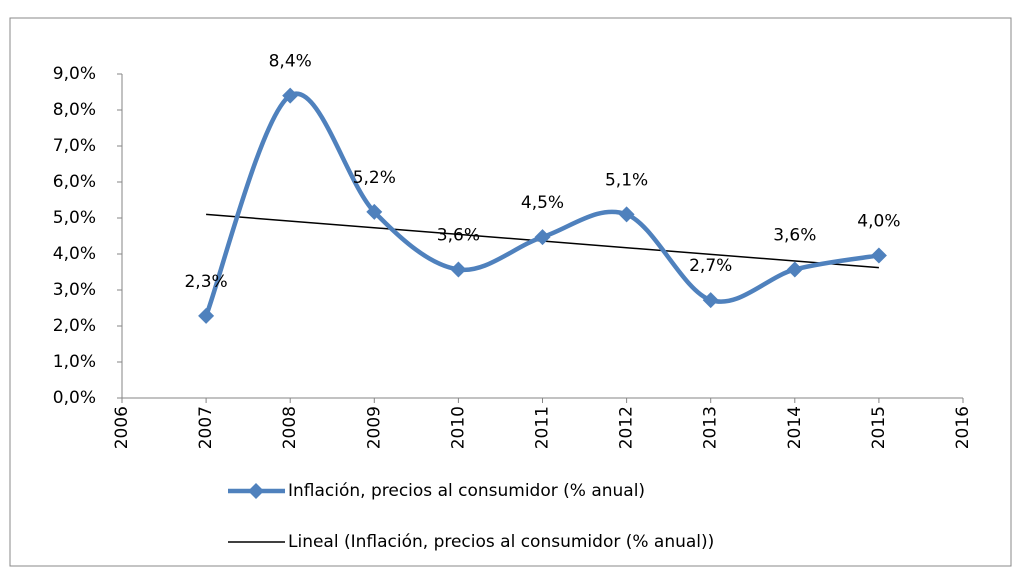  I want to click on x-tick-label: 2009, so click(374, 427).